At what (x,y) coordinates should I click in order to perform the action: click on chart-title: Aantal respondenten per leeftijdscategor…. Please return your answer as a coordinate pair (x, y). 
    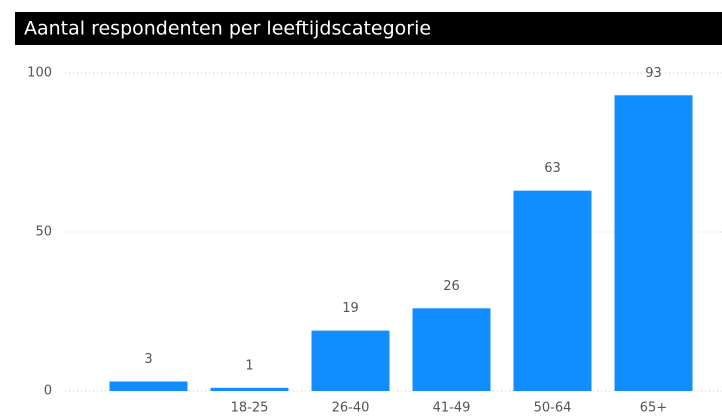
    Looking at the image, I should click on (227, 29).